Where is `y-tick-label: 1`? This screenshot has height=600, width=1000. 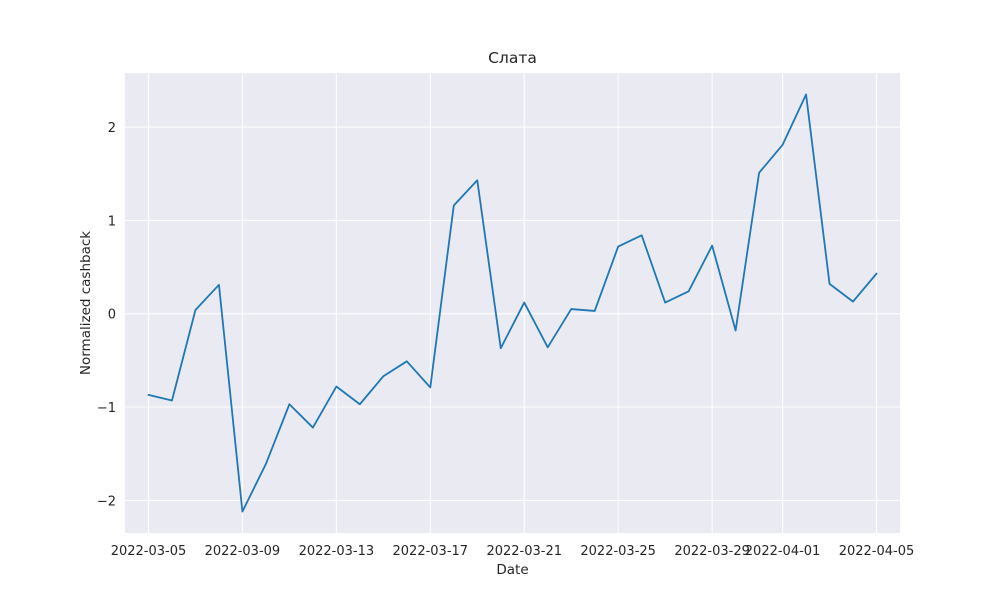
y-tick-label: 1 is located at coordinates (112, 221).